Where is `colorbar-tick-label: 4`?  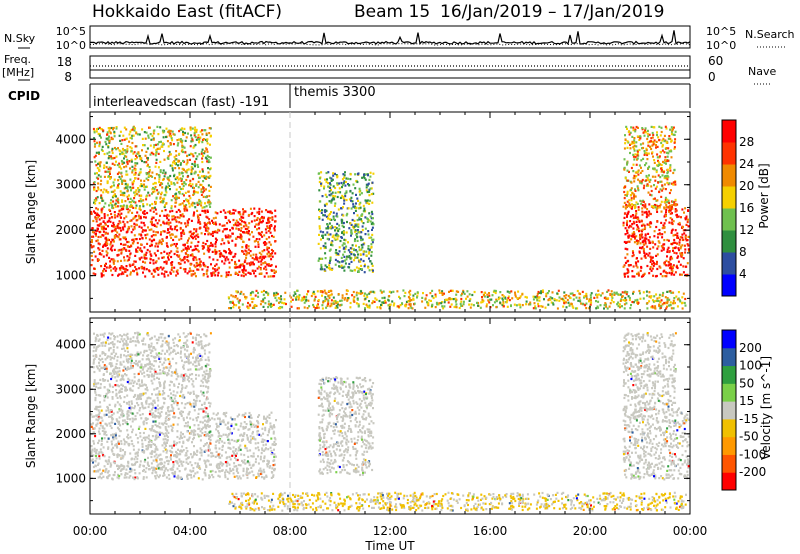 colorbar-tick-label: 4 is located at coordinates (743, 274).